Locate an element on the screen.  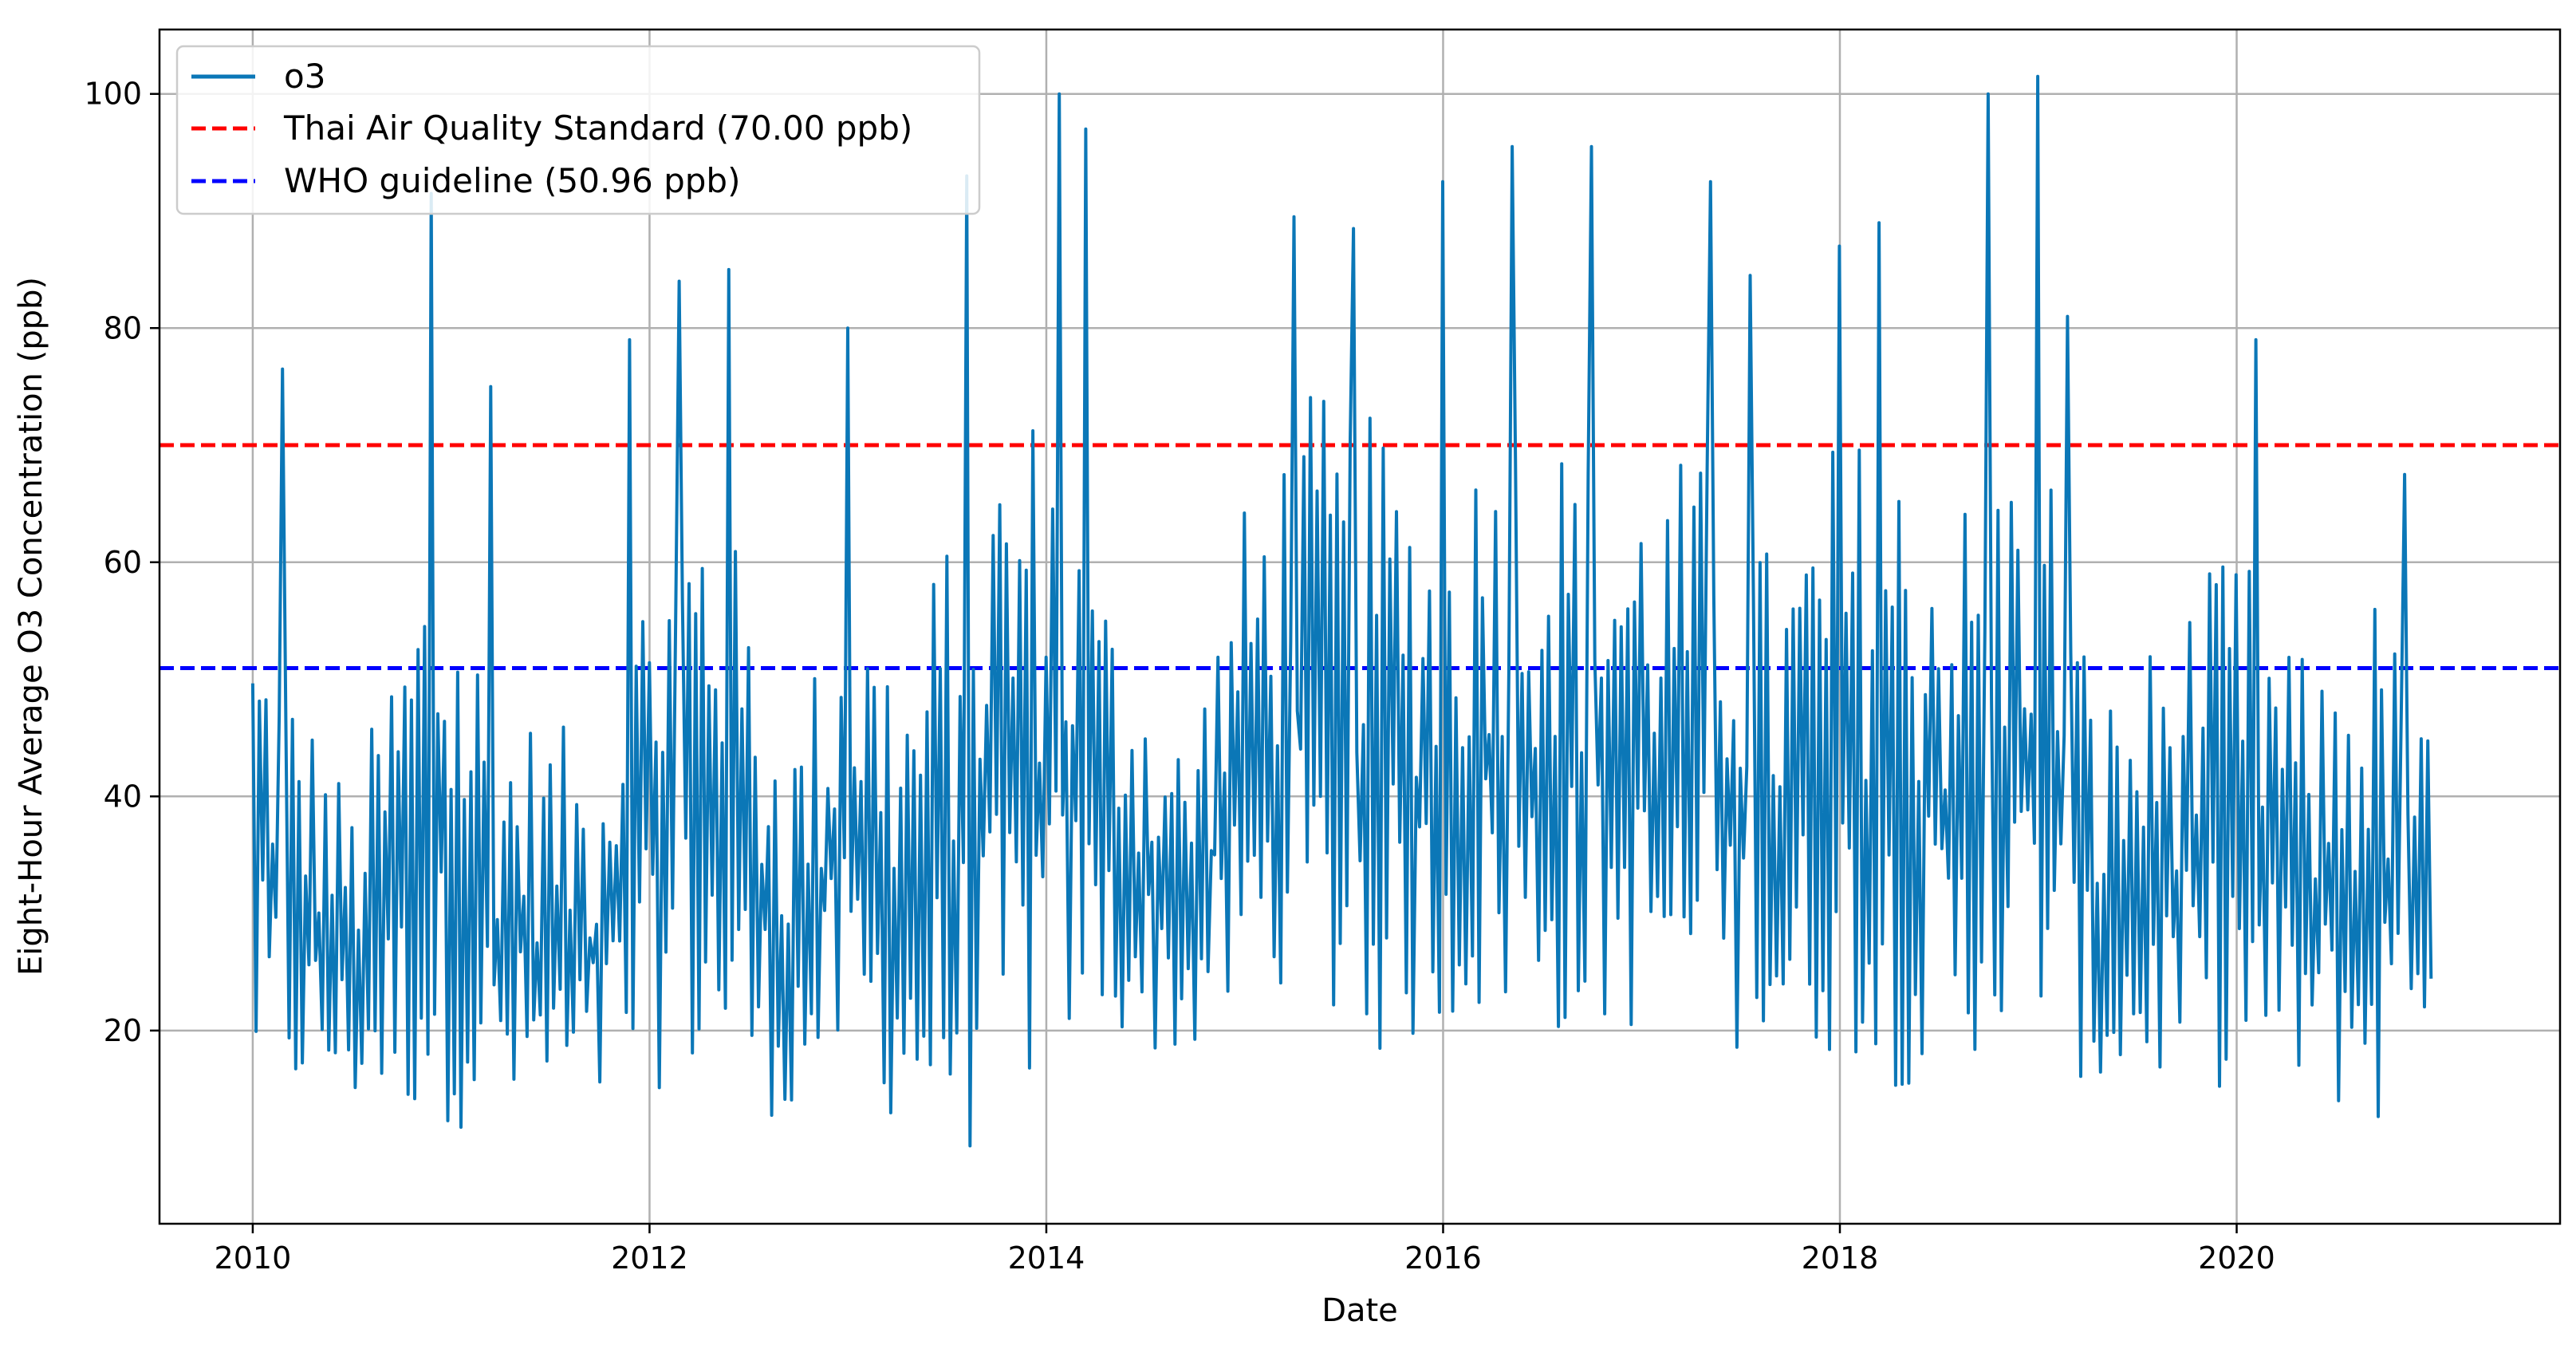
y-tick-label-40: 40 is located at coordinates (123, 796).